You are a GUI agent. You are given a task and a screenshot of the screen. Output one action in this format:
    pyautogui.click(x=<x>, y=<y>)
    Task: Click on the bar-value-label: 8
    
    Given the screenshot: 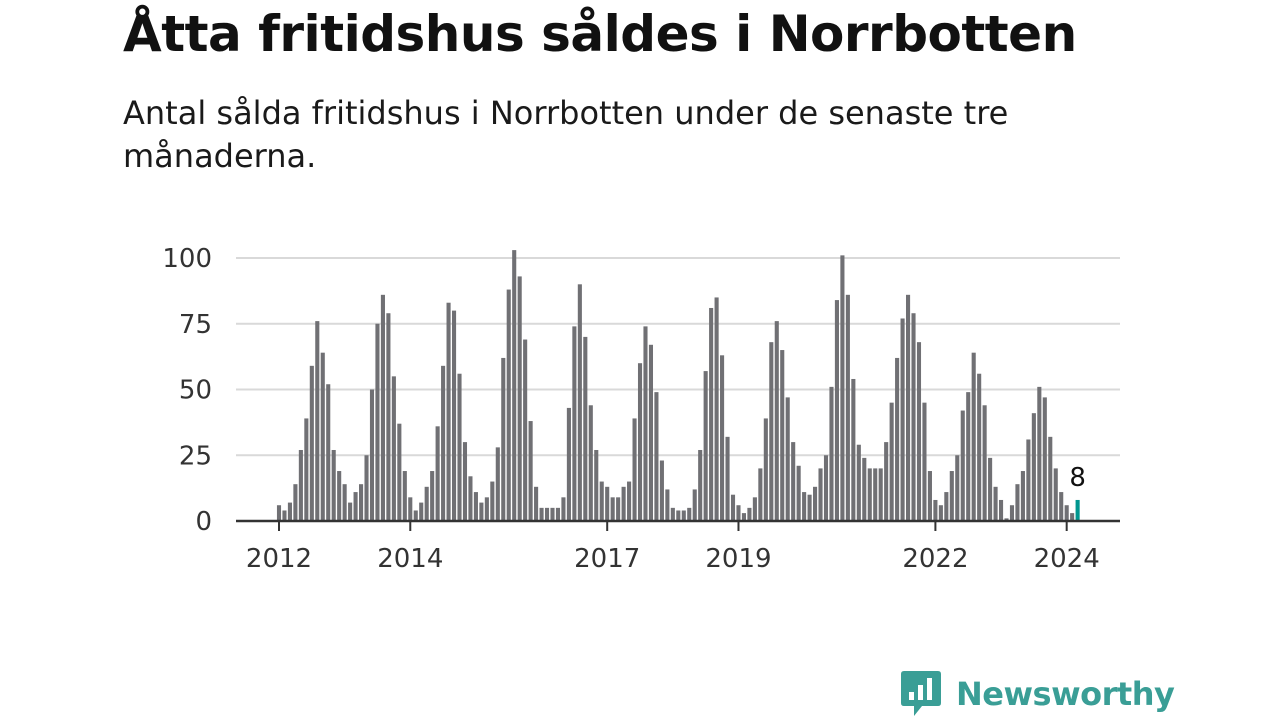 What is the action you would take?
    pyautogui.click(x=1077, y=478)
    